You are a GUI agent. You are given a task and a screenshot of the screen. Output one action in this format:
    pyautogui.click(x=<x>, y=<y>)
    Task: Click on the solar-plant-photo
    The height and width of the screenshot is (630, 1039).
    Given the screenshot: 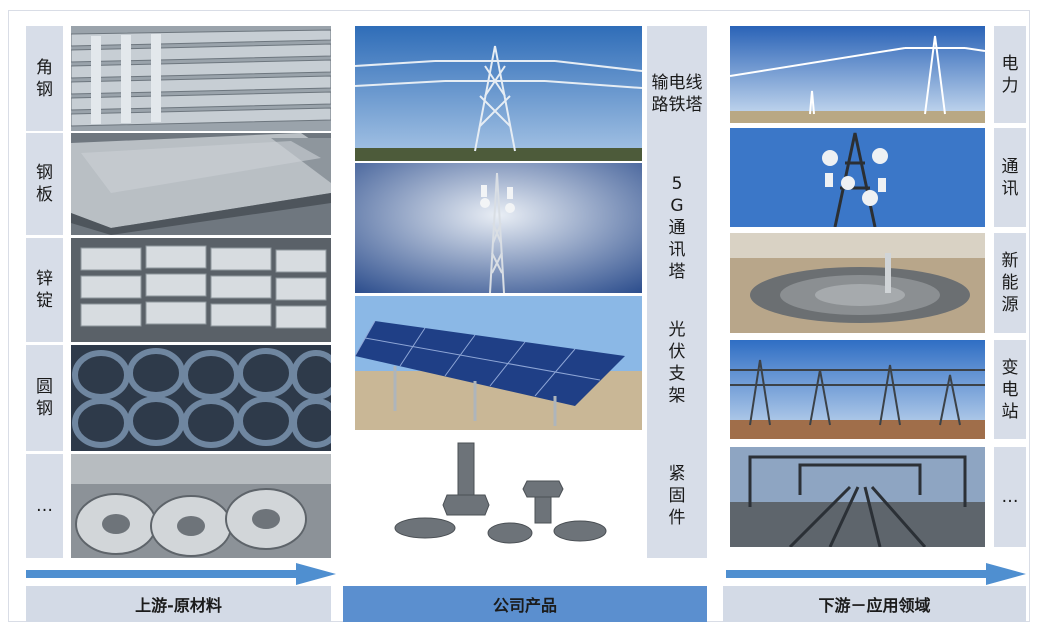 What is the action you would take?
    pyautogui.click(x=857, y=283)
    